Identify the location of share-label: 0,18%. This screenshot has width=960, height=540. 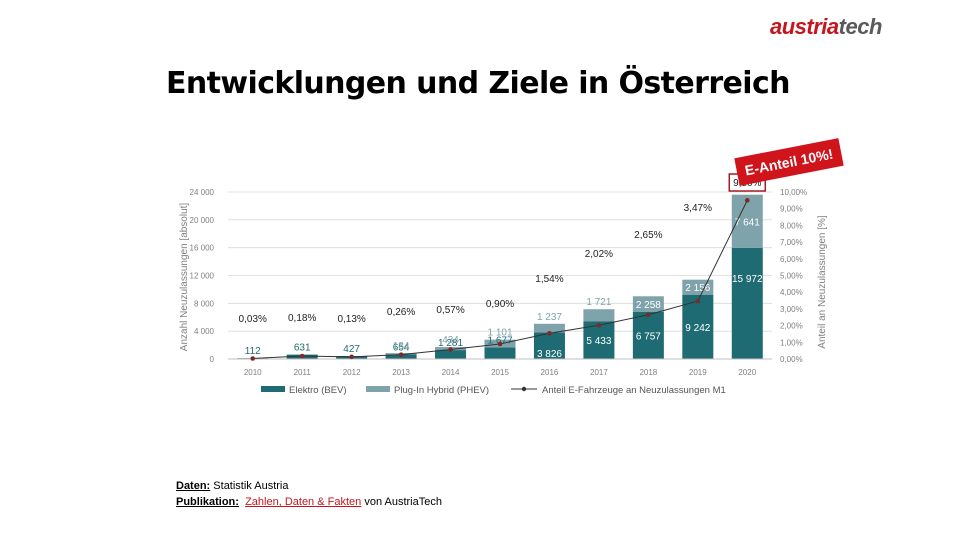
(302, 318).